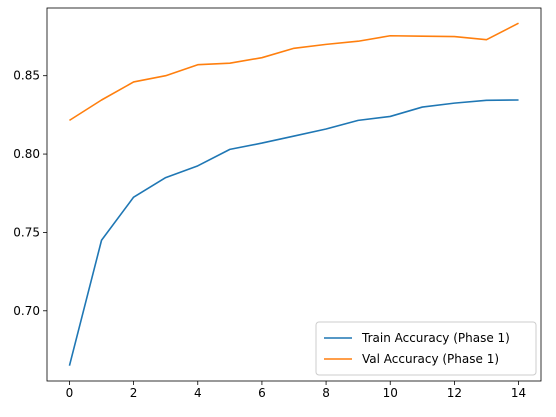  What do you see at coordinates (390, 393) in the screenshot?
I see `x-tick-label: 10` at bounding box center [390, 393].